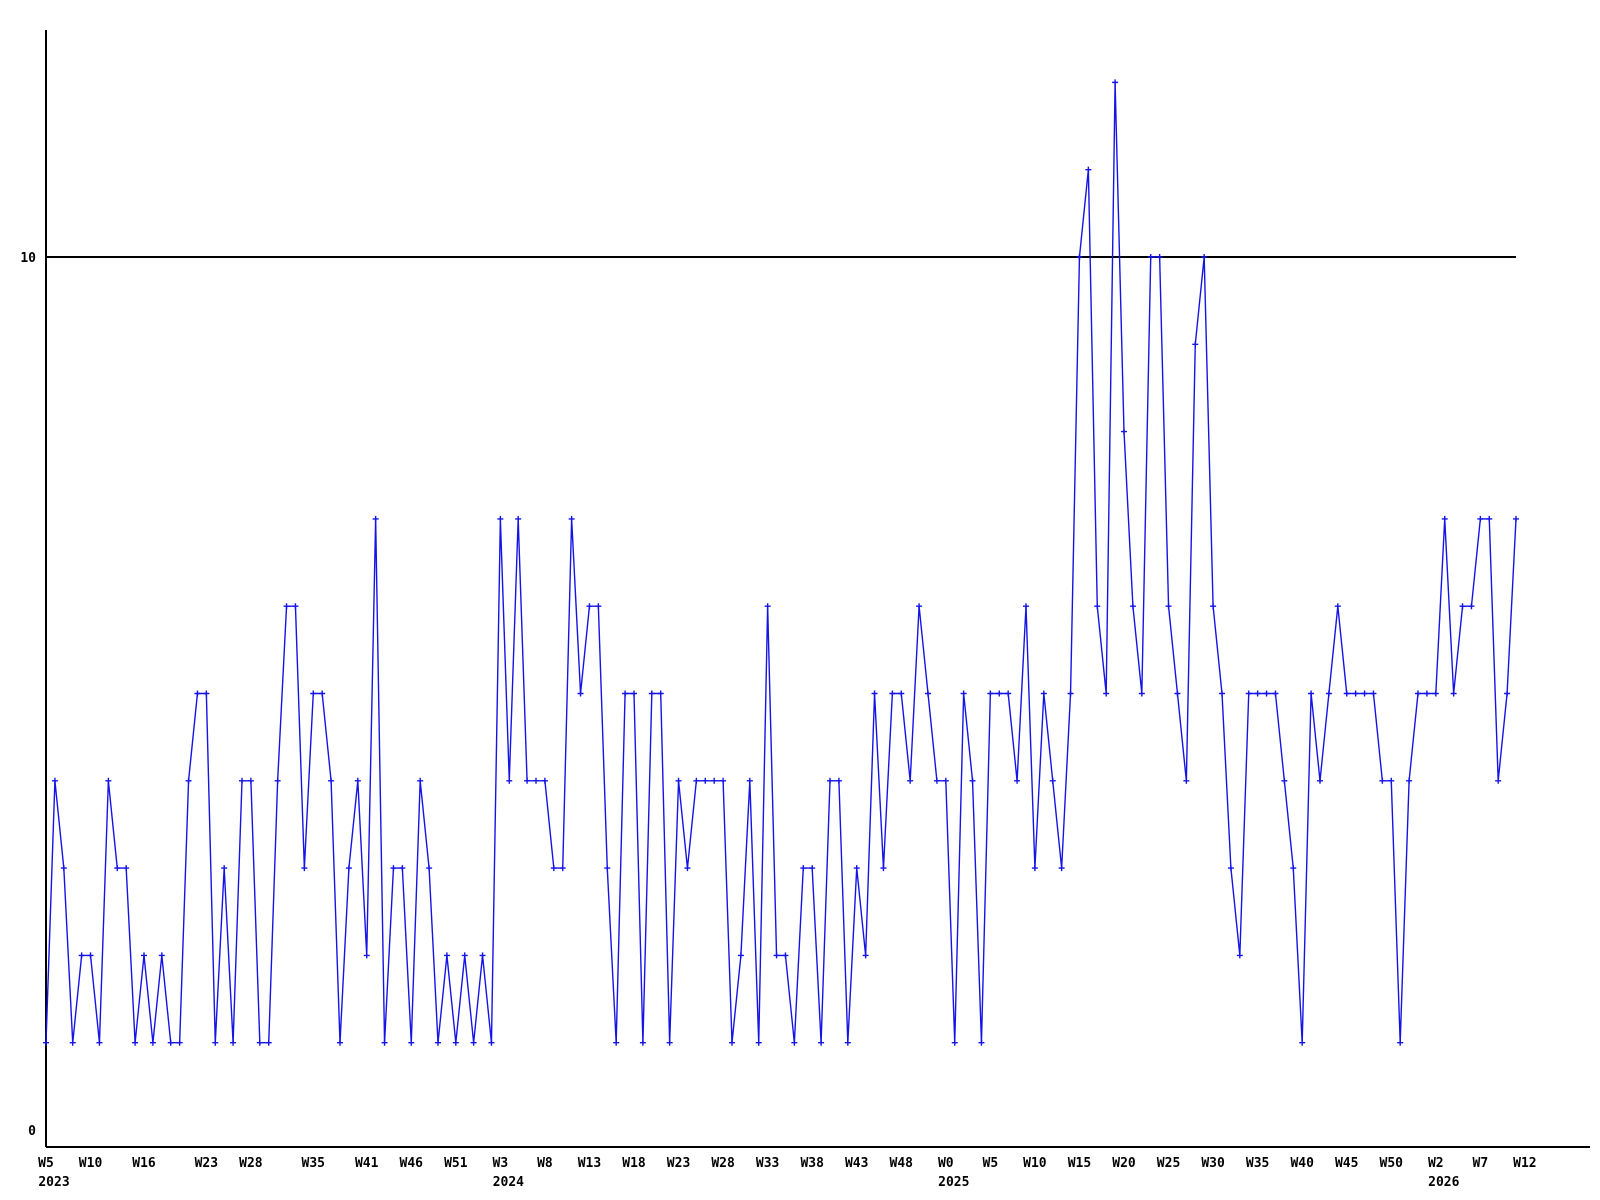  I want to click on x-tick-label: W12, so click(1524, 1163).